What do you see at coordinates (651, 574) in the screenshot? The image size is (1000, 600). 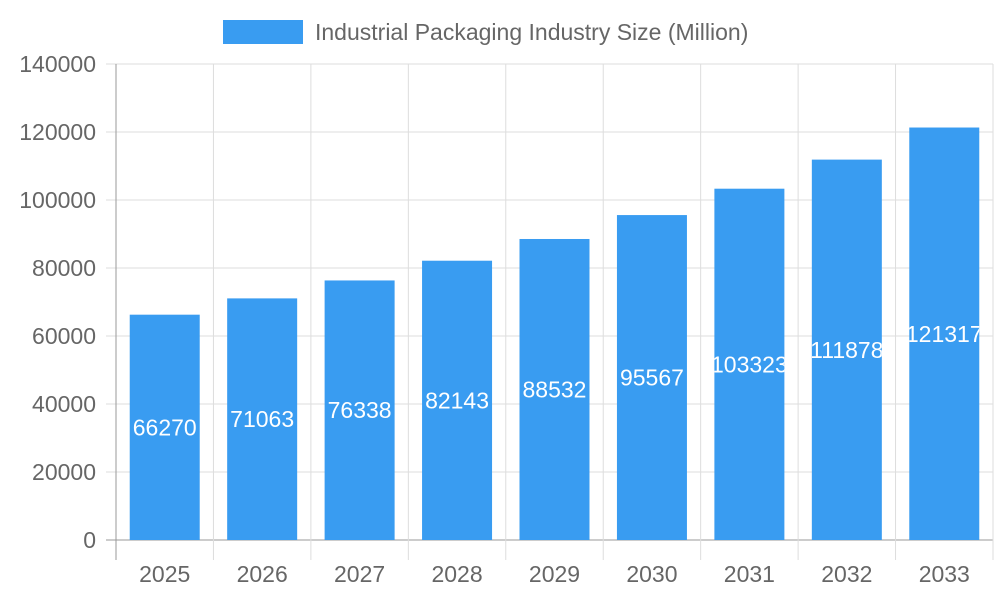 I see `x-tick-label: 2030` at bounding box center [651, 574].